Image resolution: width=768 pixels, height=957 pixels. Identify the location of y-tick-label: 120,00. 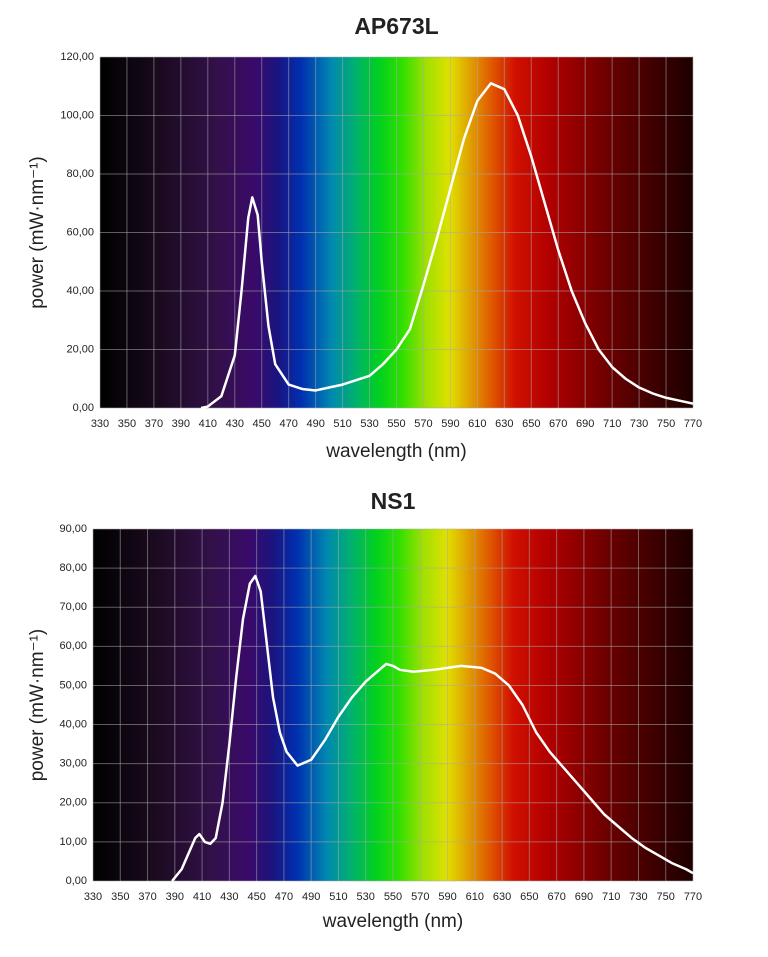
(77, 57).